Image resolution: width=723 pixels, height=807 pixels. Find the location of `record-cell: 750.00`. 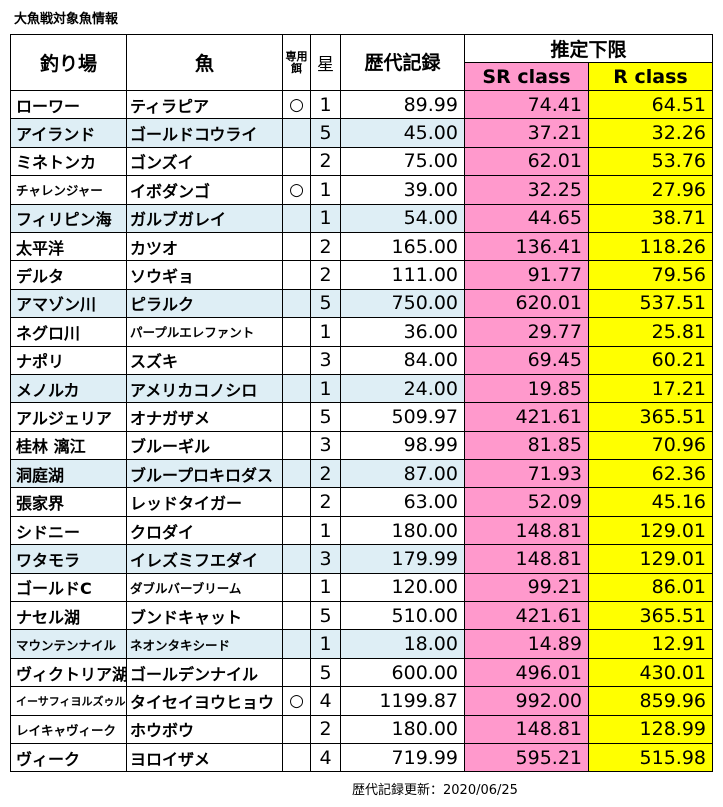

record-cell: 750.00 is located at coordinates (402, 303).